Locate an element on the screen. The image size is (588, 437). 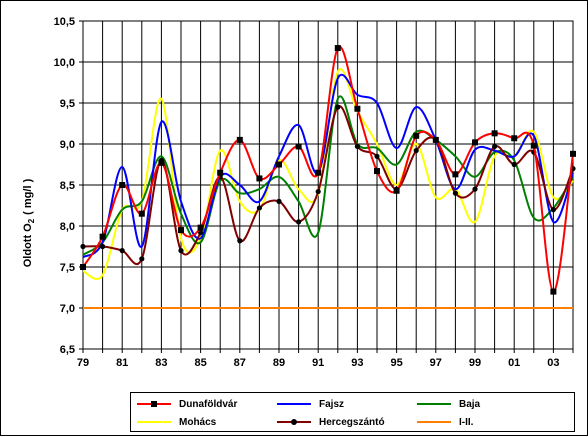
x-tick-label: 87 is located at coordinates (240, 363).